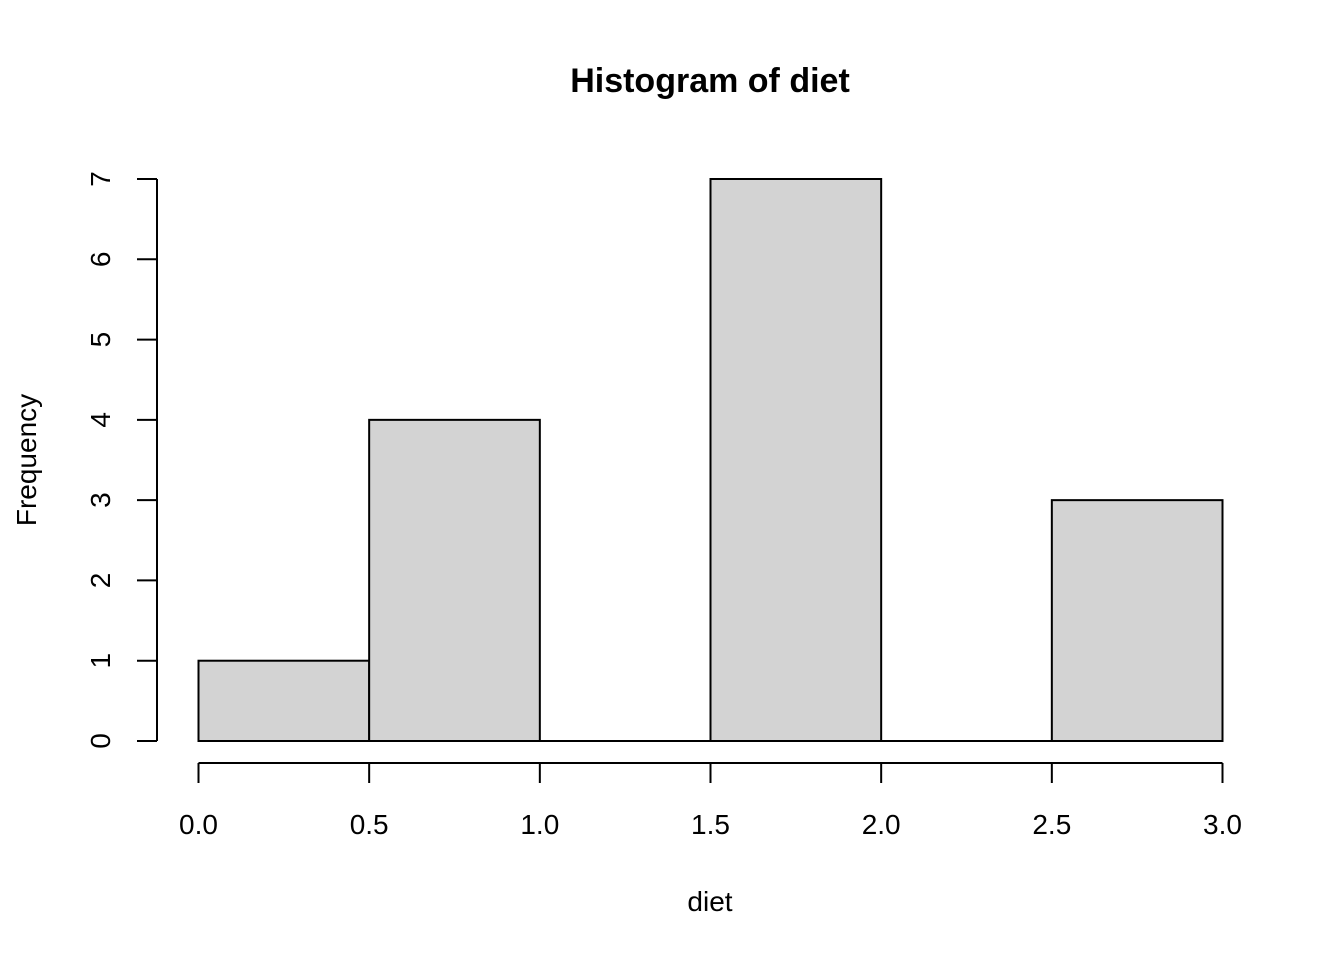  What do you see at coordinates (710, 824) in the screenshot?
I see `x-tick-label: 1.5` at bounding box center [710, 824].